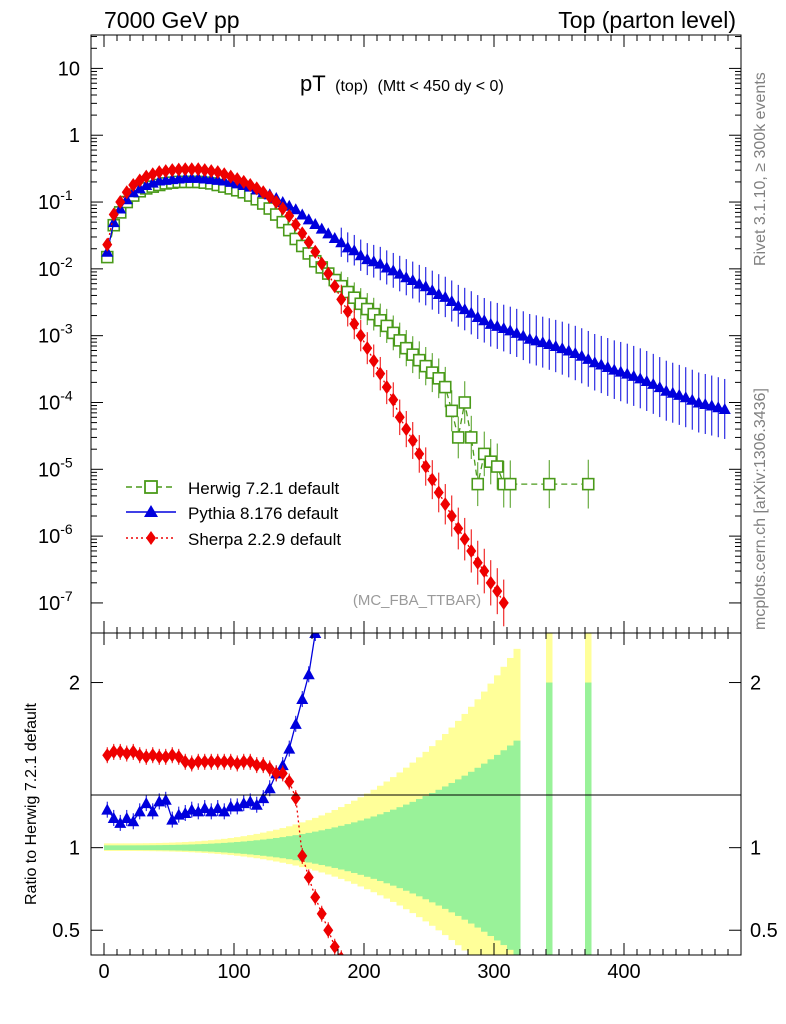  Describe the element at coordinates (263, 513) in the screenshot. I see `legend-pythia-label: Pythia 8.176 default` at that location.